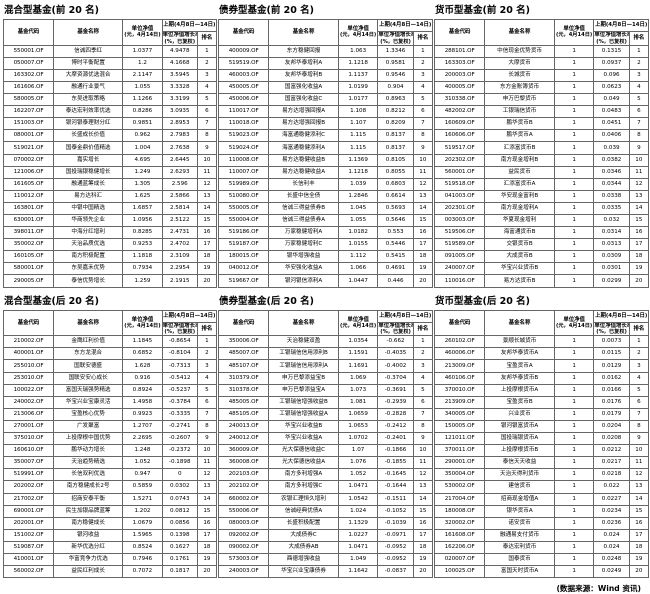 Image resolution: width=650 pixels, height=594 pixels. Describe the element at coordinates (395, 390) in the screenshot. I see `cell-growth-rate: -0.3691` at that location.